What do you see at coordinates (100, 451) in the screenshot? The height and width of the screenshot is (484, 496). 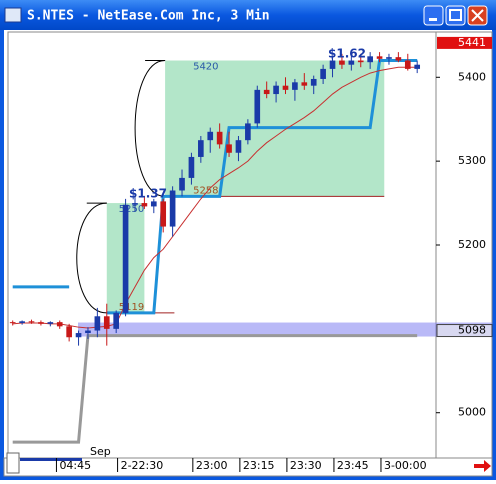 I see `x-note: Sep` at bounding box center [100, 451].